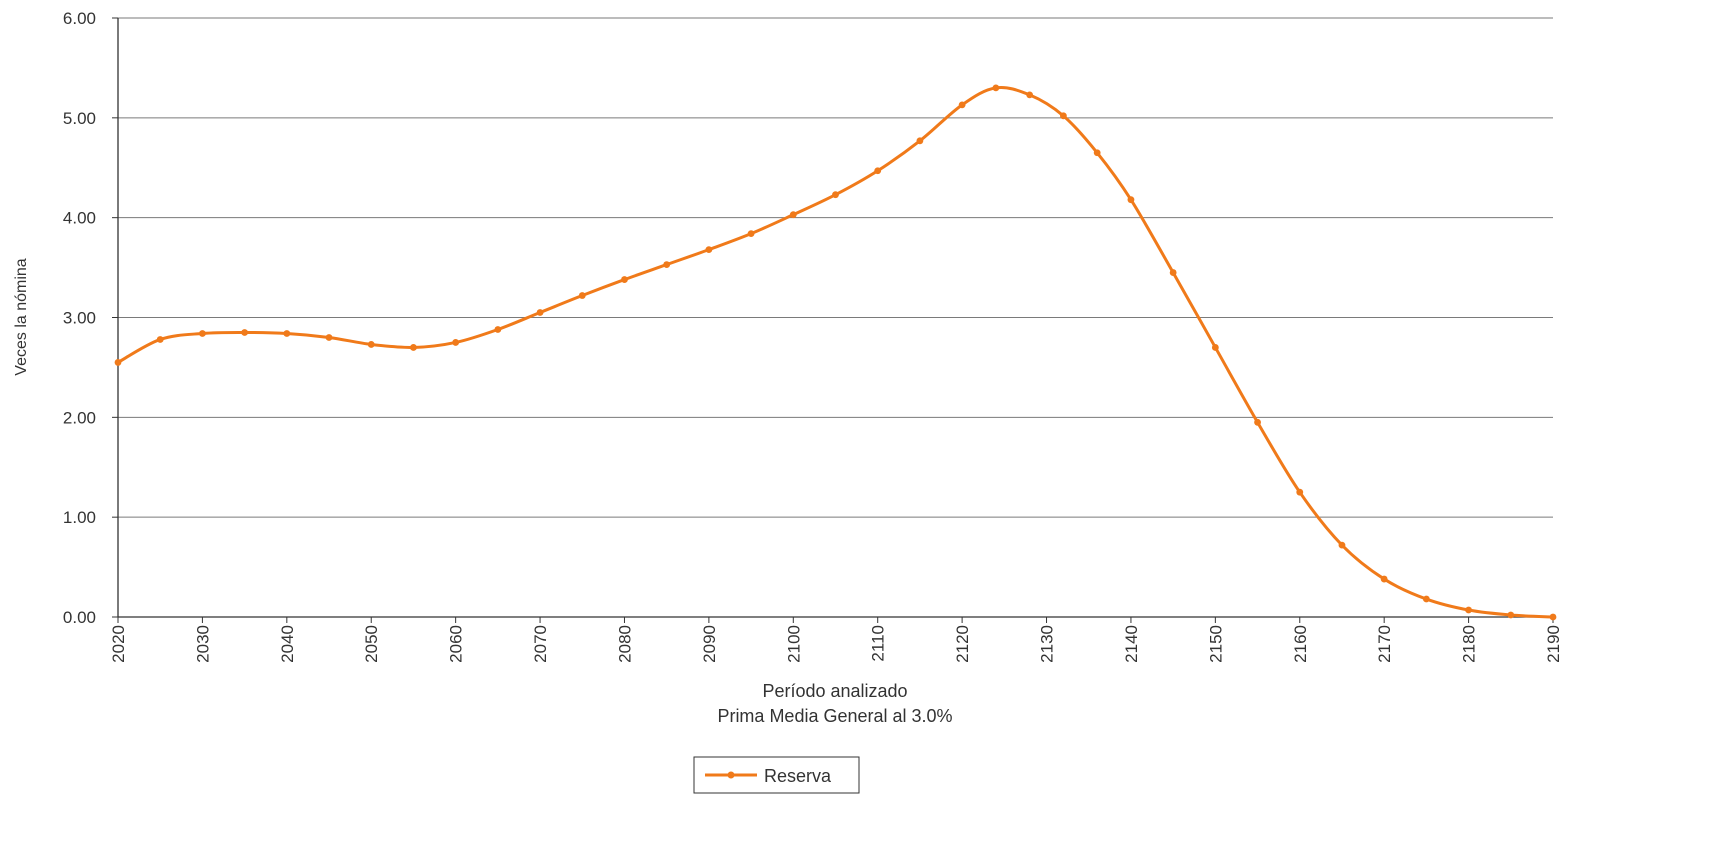  I want to click on y-tick-label: 4.00, so click(79, 218).